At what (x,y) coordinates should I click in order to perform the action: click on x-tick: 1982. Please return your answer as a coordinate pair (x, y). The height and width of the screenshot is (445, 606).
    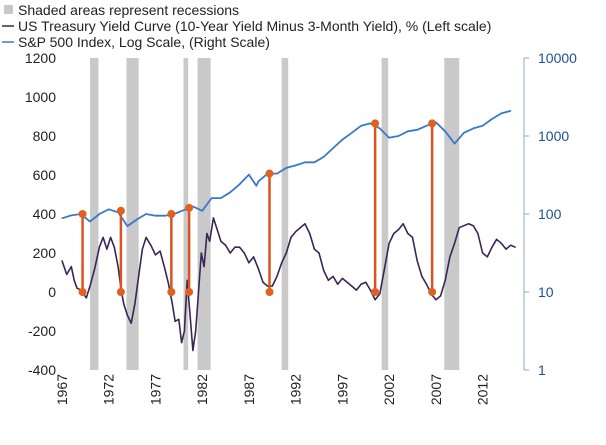
    Looking at the image, I should click on (202, 389).